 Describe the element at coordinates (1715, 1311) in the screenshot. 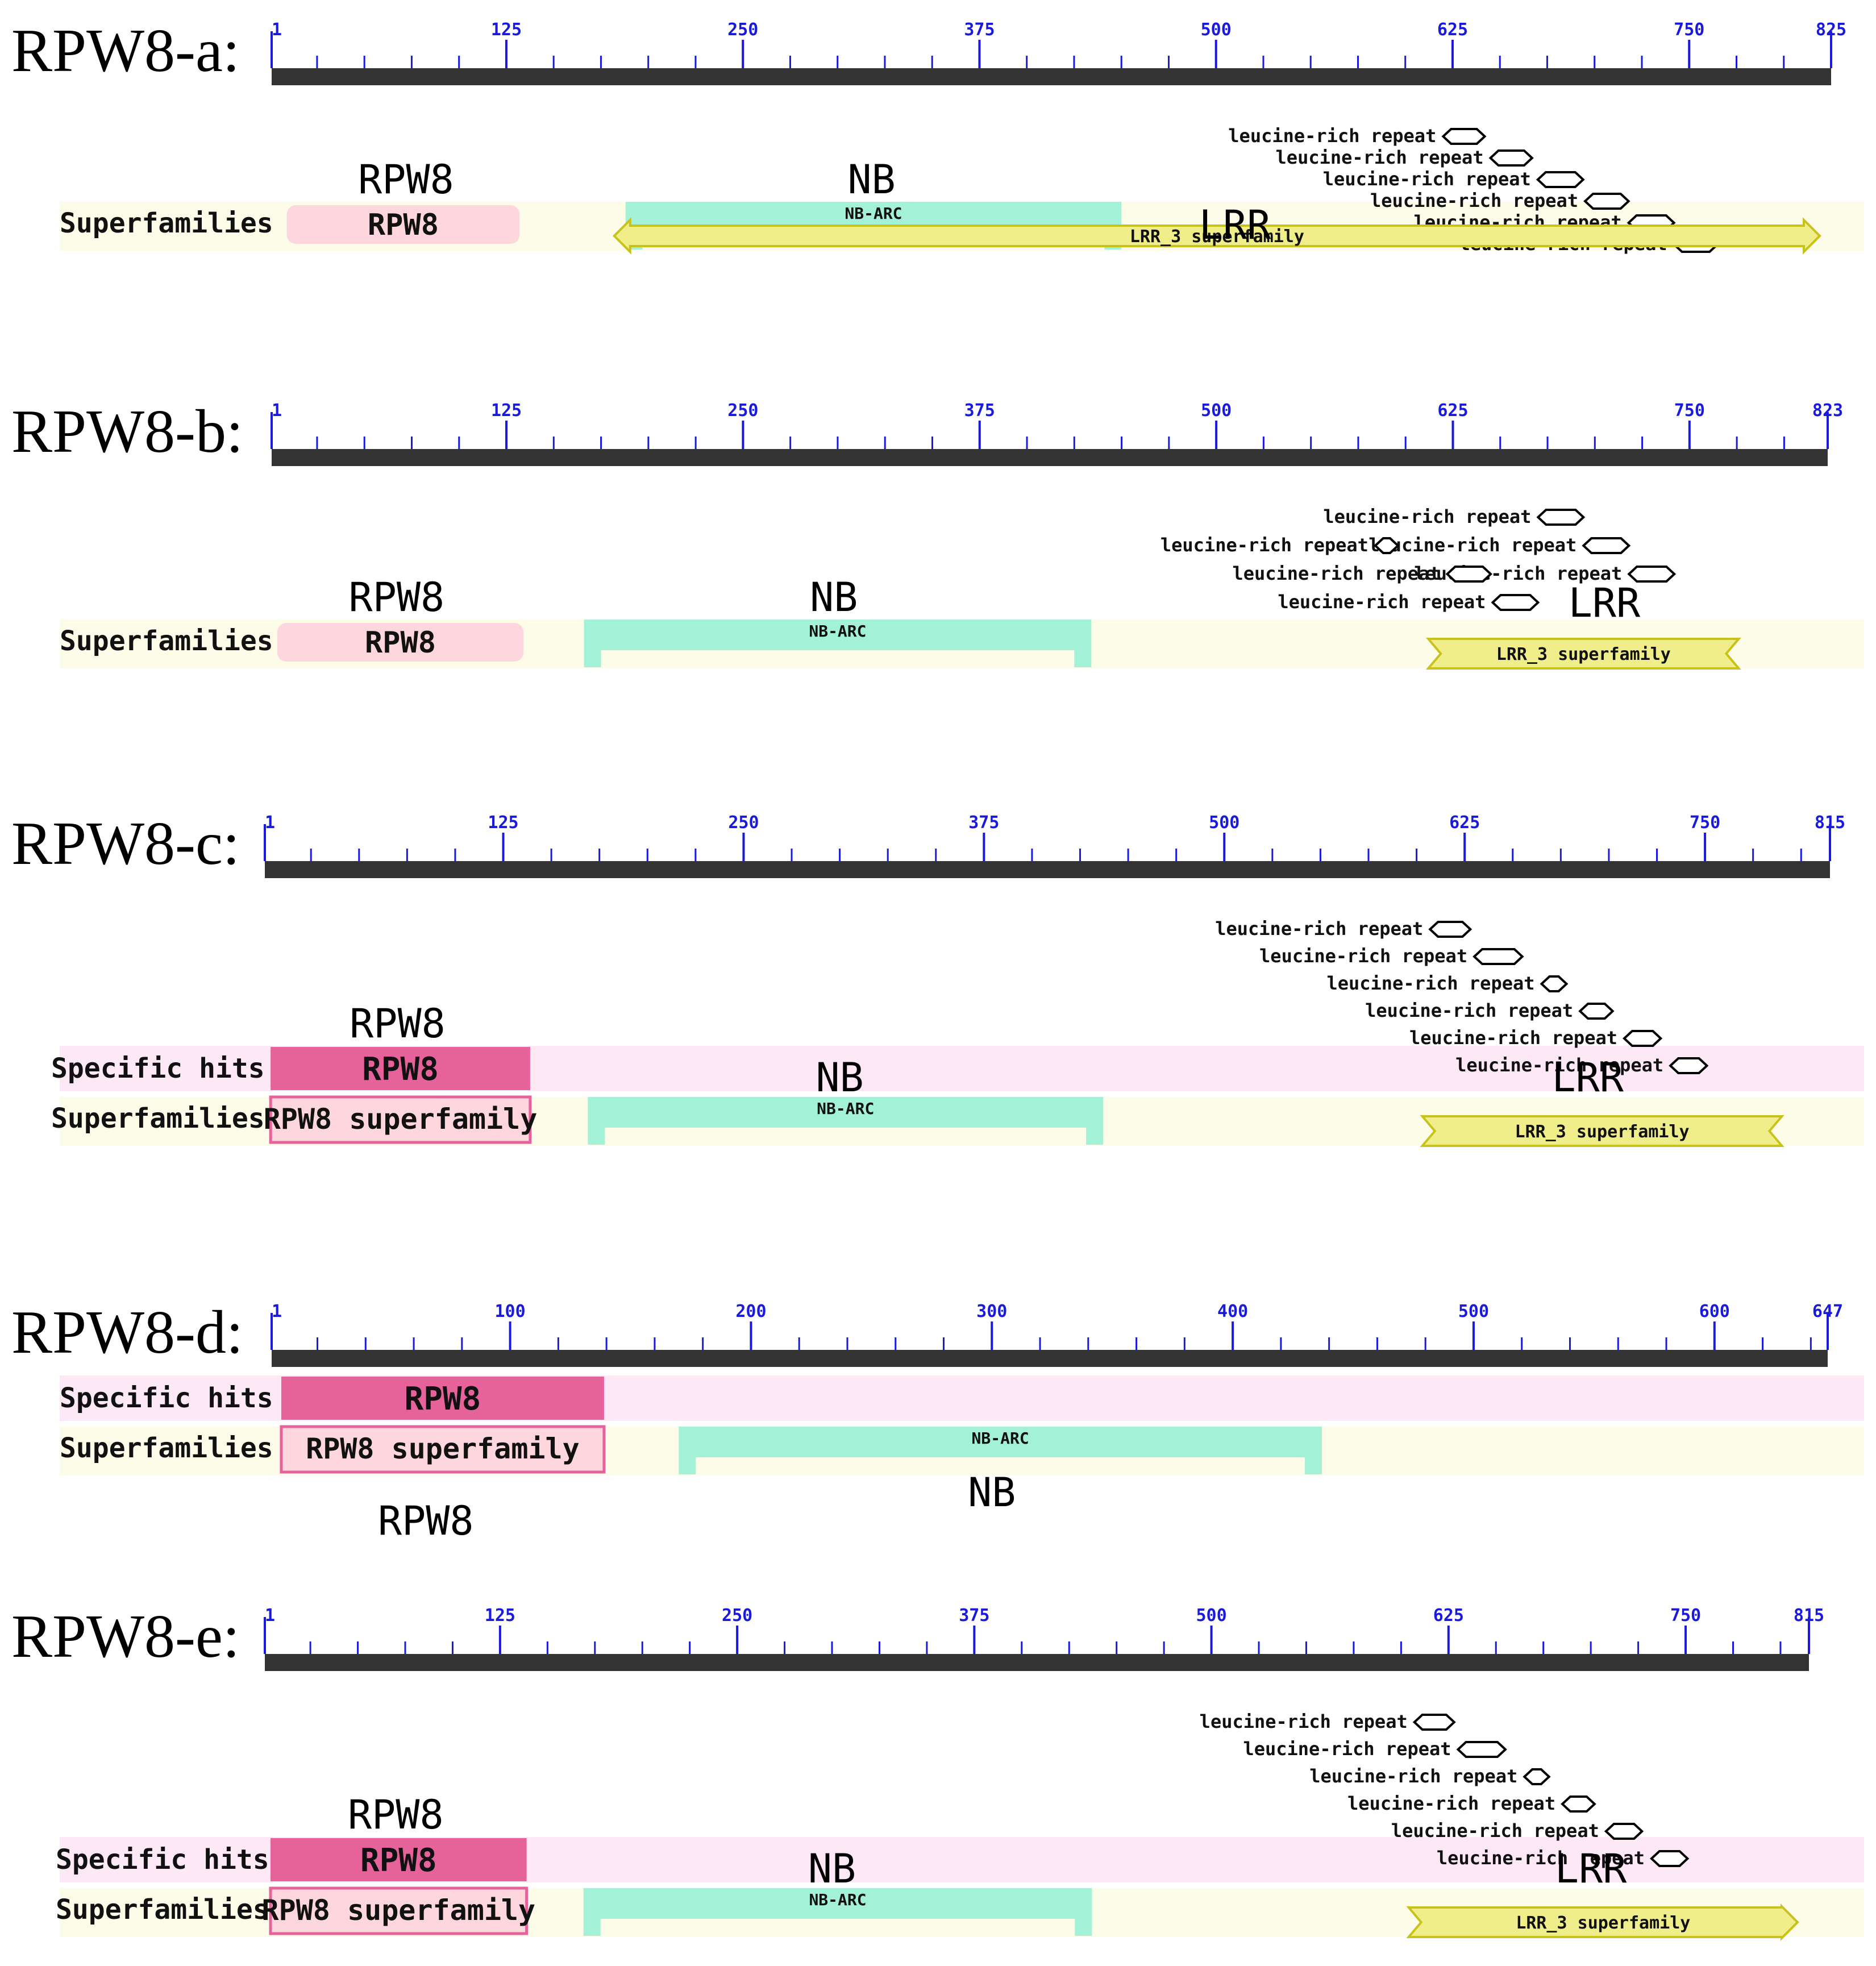

I see `axis-tick-label: 600` at that location.